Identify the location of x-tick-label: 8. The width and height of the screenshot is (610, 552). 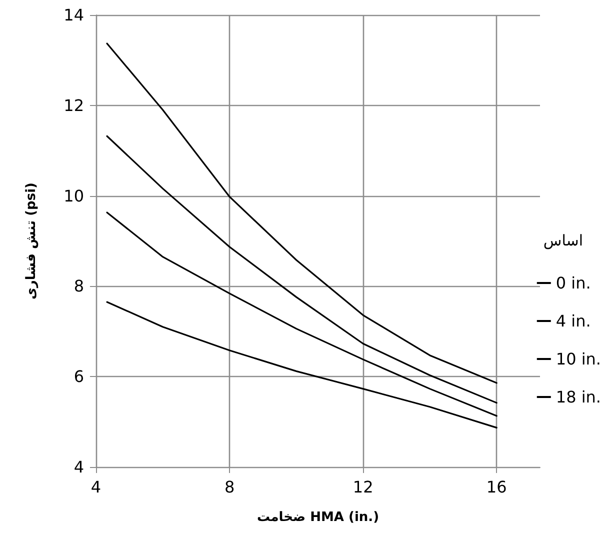
(229, 487).